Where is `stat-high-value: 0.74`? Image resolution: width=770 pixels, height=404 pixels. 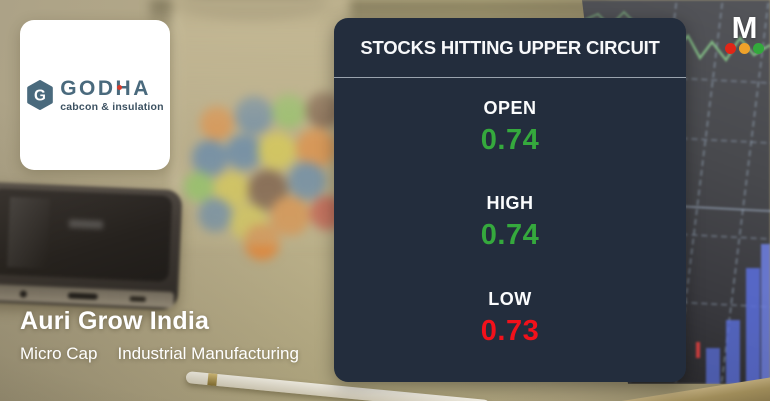
stat-high-value: 0.74 is located at coordinates (510, 235).